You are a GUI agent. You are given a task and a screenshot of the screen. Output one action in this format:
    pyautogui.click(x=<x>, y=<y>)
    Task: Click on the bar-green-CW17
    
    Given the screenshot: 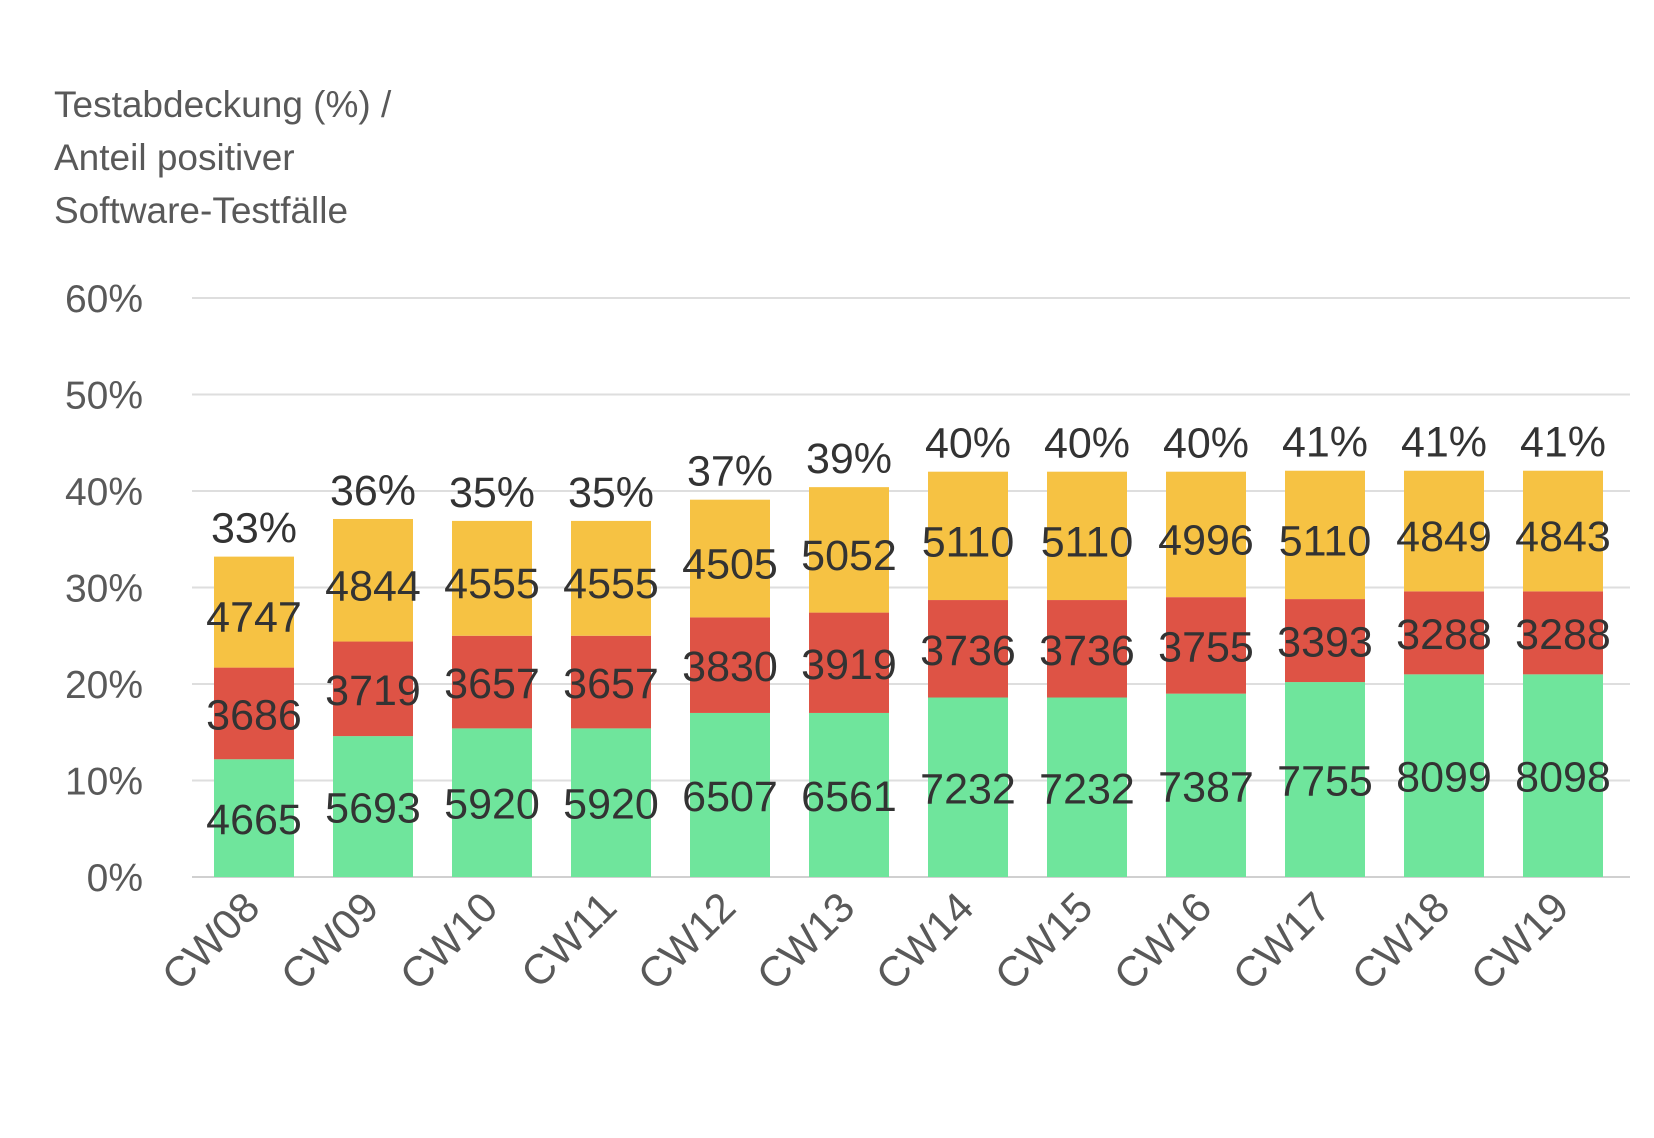 What is the action you would take?
    pyautogui.click(x=1325, y=779)
    